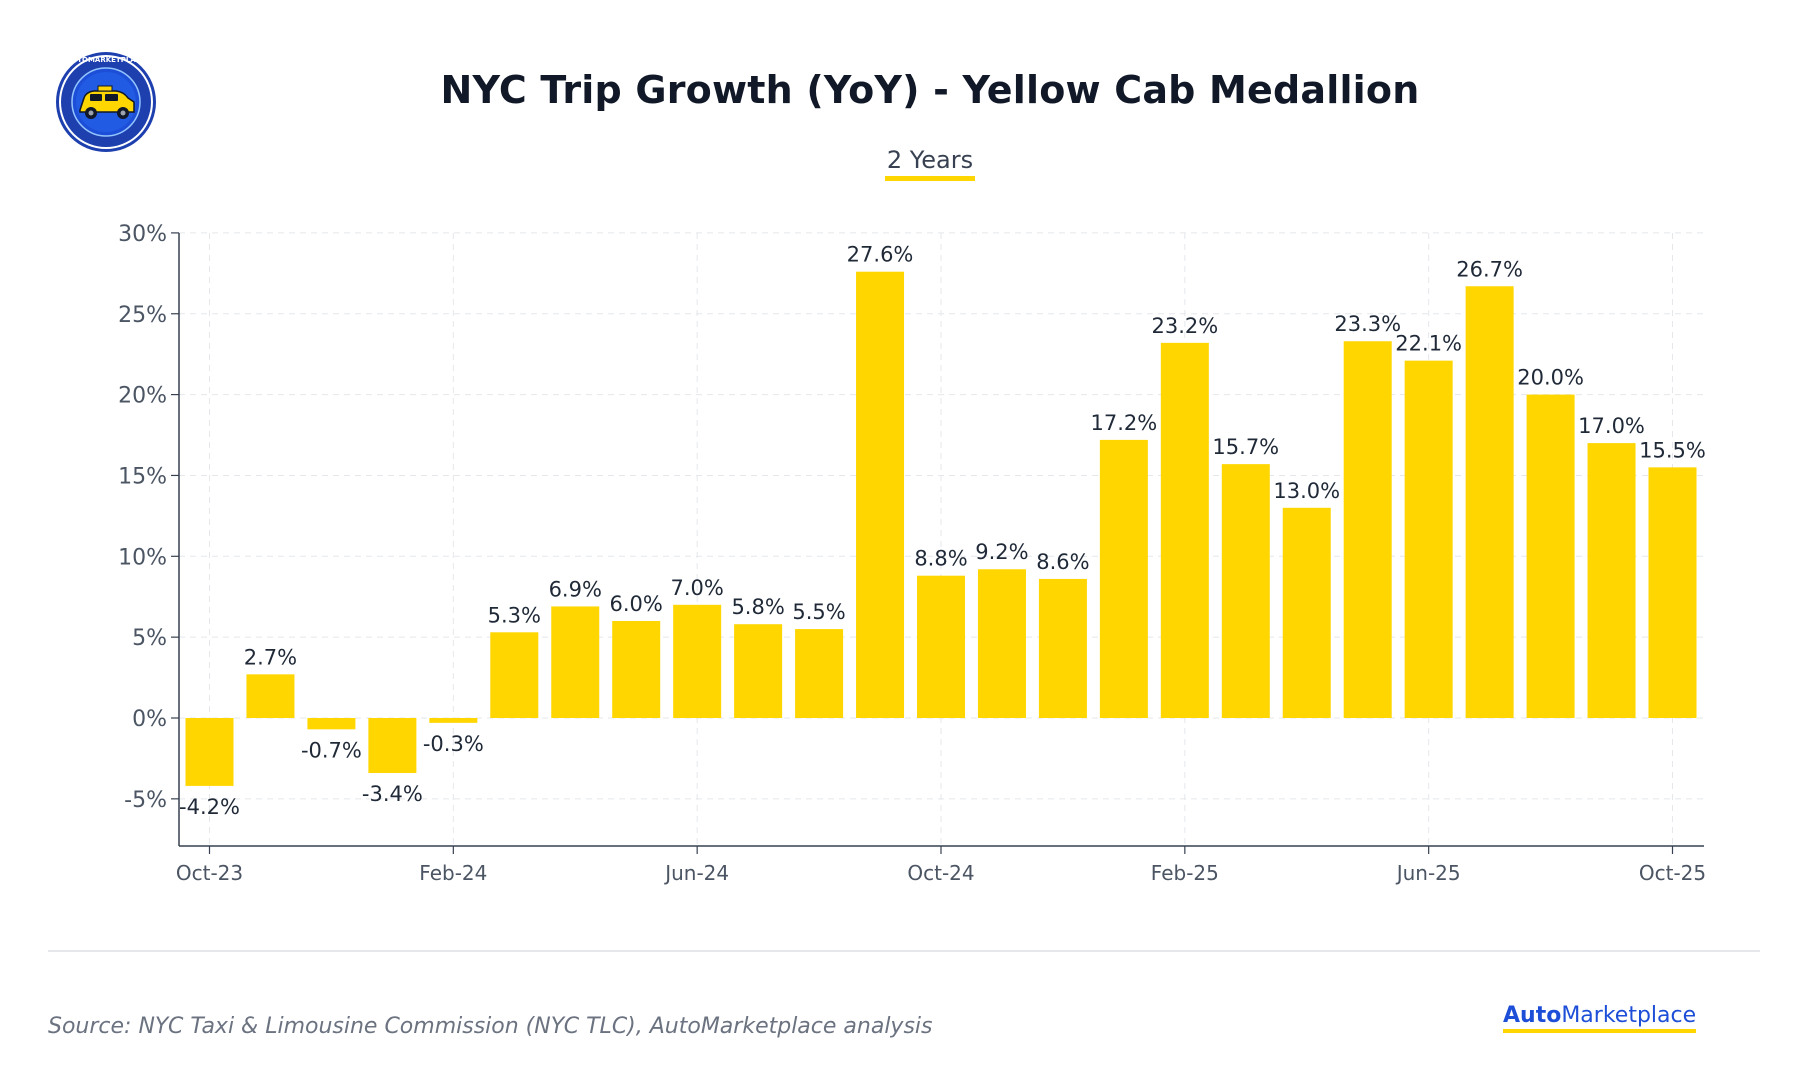 The height and width of the screenshot is (1090, 1800). What do you see at coordinates (209, 807) in the screenshot?
I see `data-label-Oct-23: -4.2%` at bounding box center [209, 807].